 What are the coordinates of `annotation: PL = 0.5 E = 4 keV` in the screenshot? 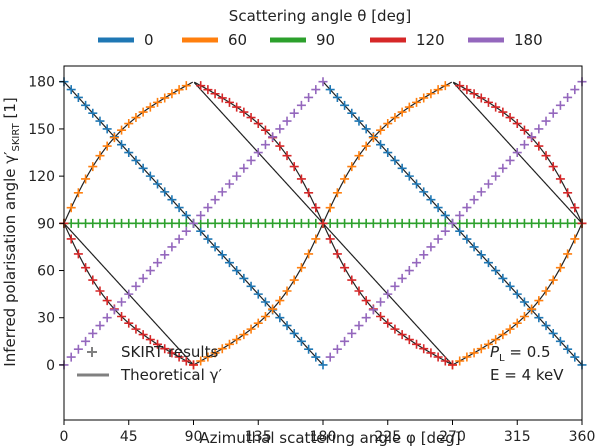 It's located at (527, 363).